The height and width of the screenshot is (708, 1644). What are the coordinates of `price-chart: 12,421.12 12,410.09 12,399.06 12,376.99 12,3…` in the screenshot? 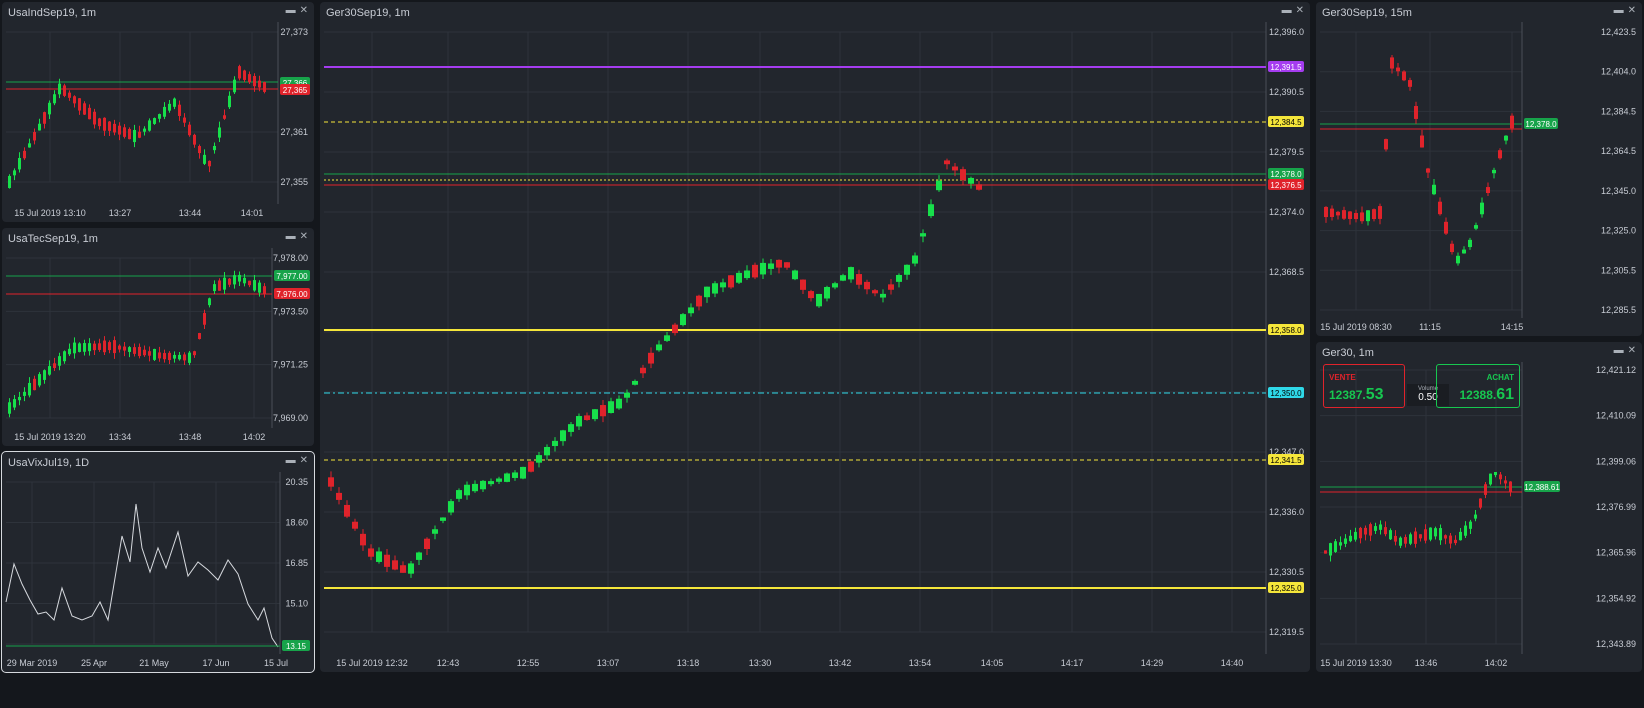 It's located at (1479, 507).